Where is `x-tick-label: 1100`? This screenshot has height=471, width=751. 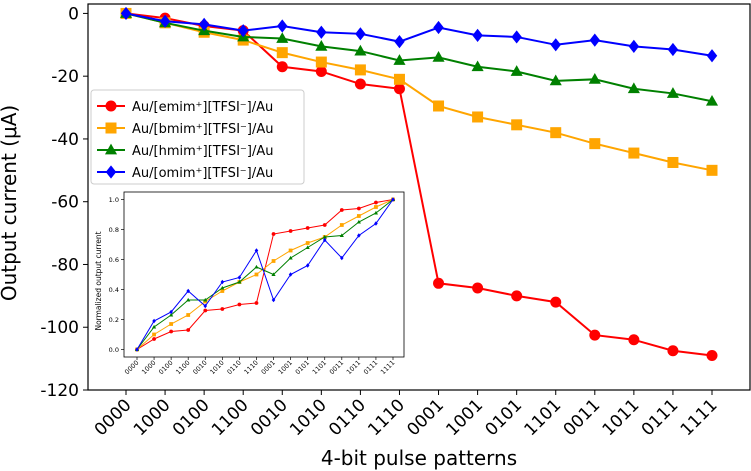
x-tick-label: 1100 is located at coordinates (230, 417).